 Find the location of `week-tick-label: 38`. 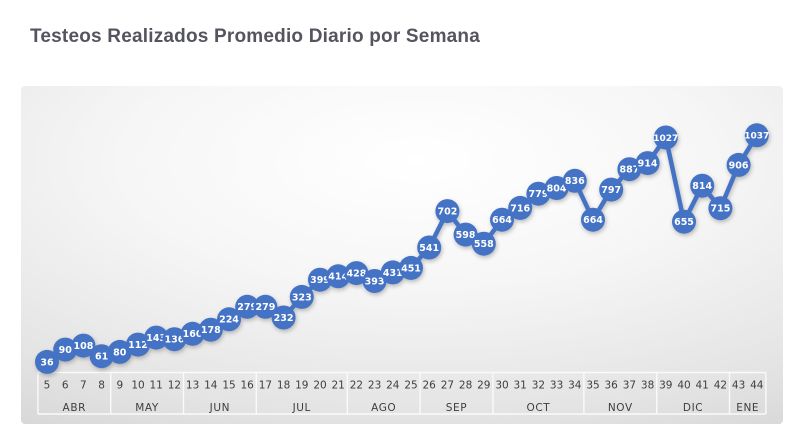

week-tick-label: 38 is located at coordinates (647, 386).